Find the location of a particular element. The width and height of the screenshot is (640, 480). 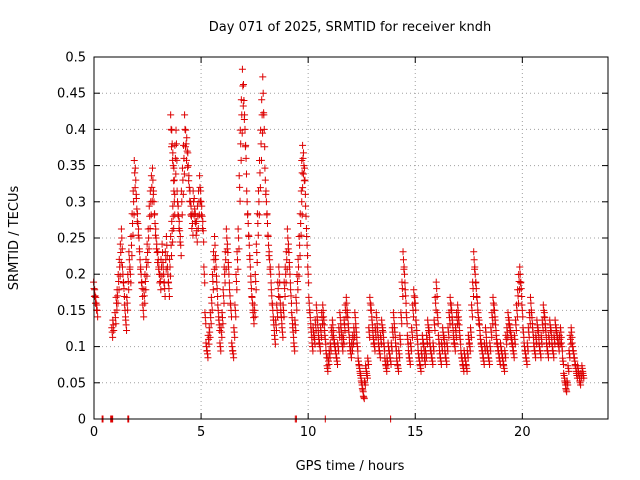

y-tick-label: 0.25 is located at coordinates (71, 239).